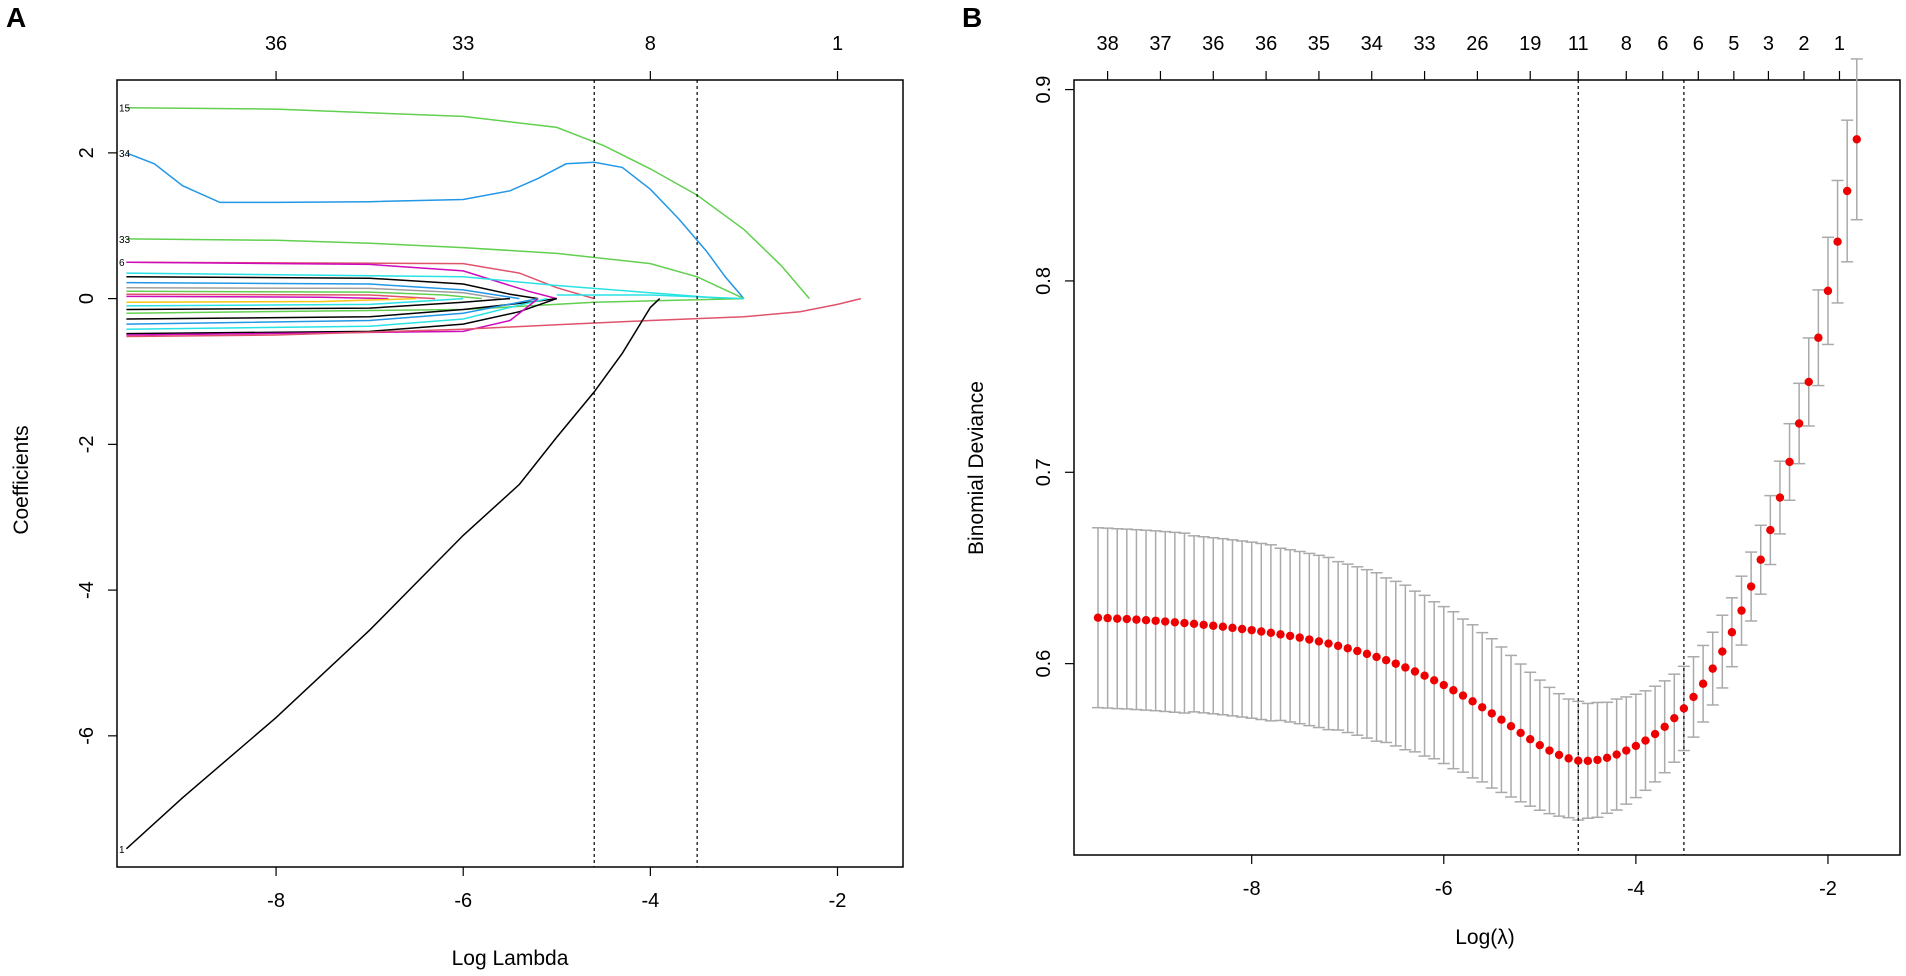 This screenshot has height=976, width=1906. Describe the element at coordinates (1319, 44) in the screenshot. I see `panel-b-top-tick-label: 35` at that location.